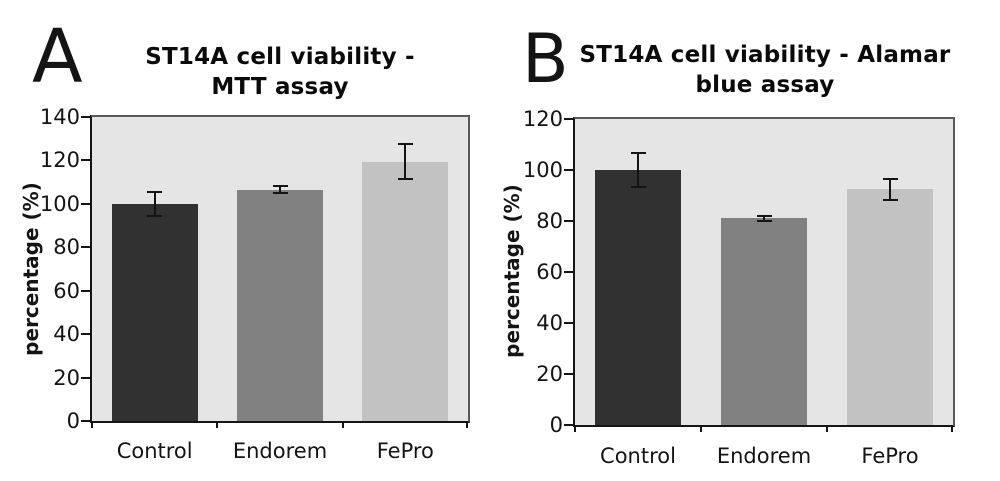 The height and width of the screenshot is (481, 1000). Describe the element at coordinates (280, 72) in the screenshot. I see `chart-title-mtt: ST14A cell viability - MTT assay` at that location.